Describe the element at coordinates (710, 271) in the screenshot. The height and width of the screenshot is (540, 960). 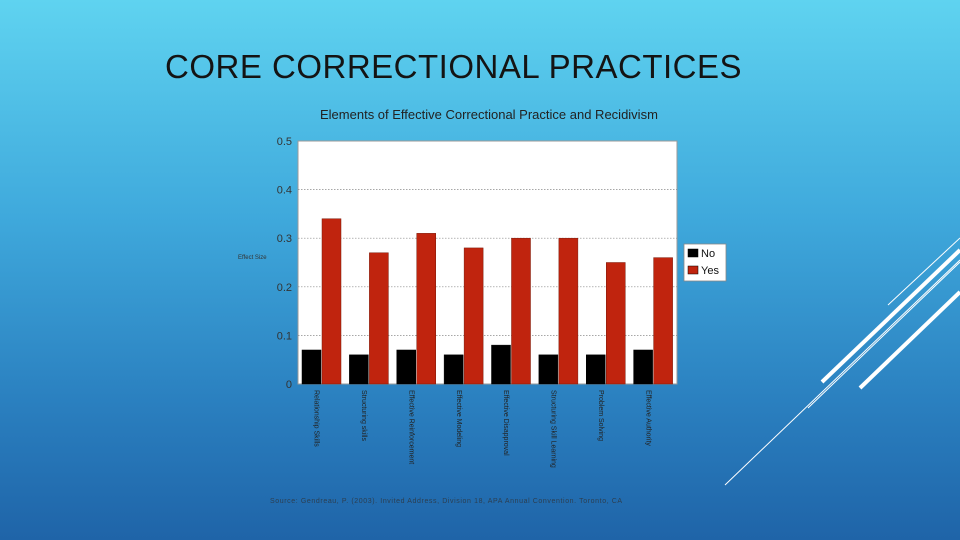
I see `legend-label: Yes` at that location.